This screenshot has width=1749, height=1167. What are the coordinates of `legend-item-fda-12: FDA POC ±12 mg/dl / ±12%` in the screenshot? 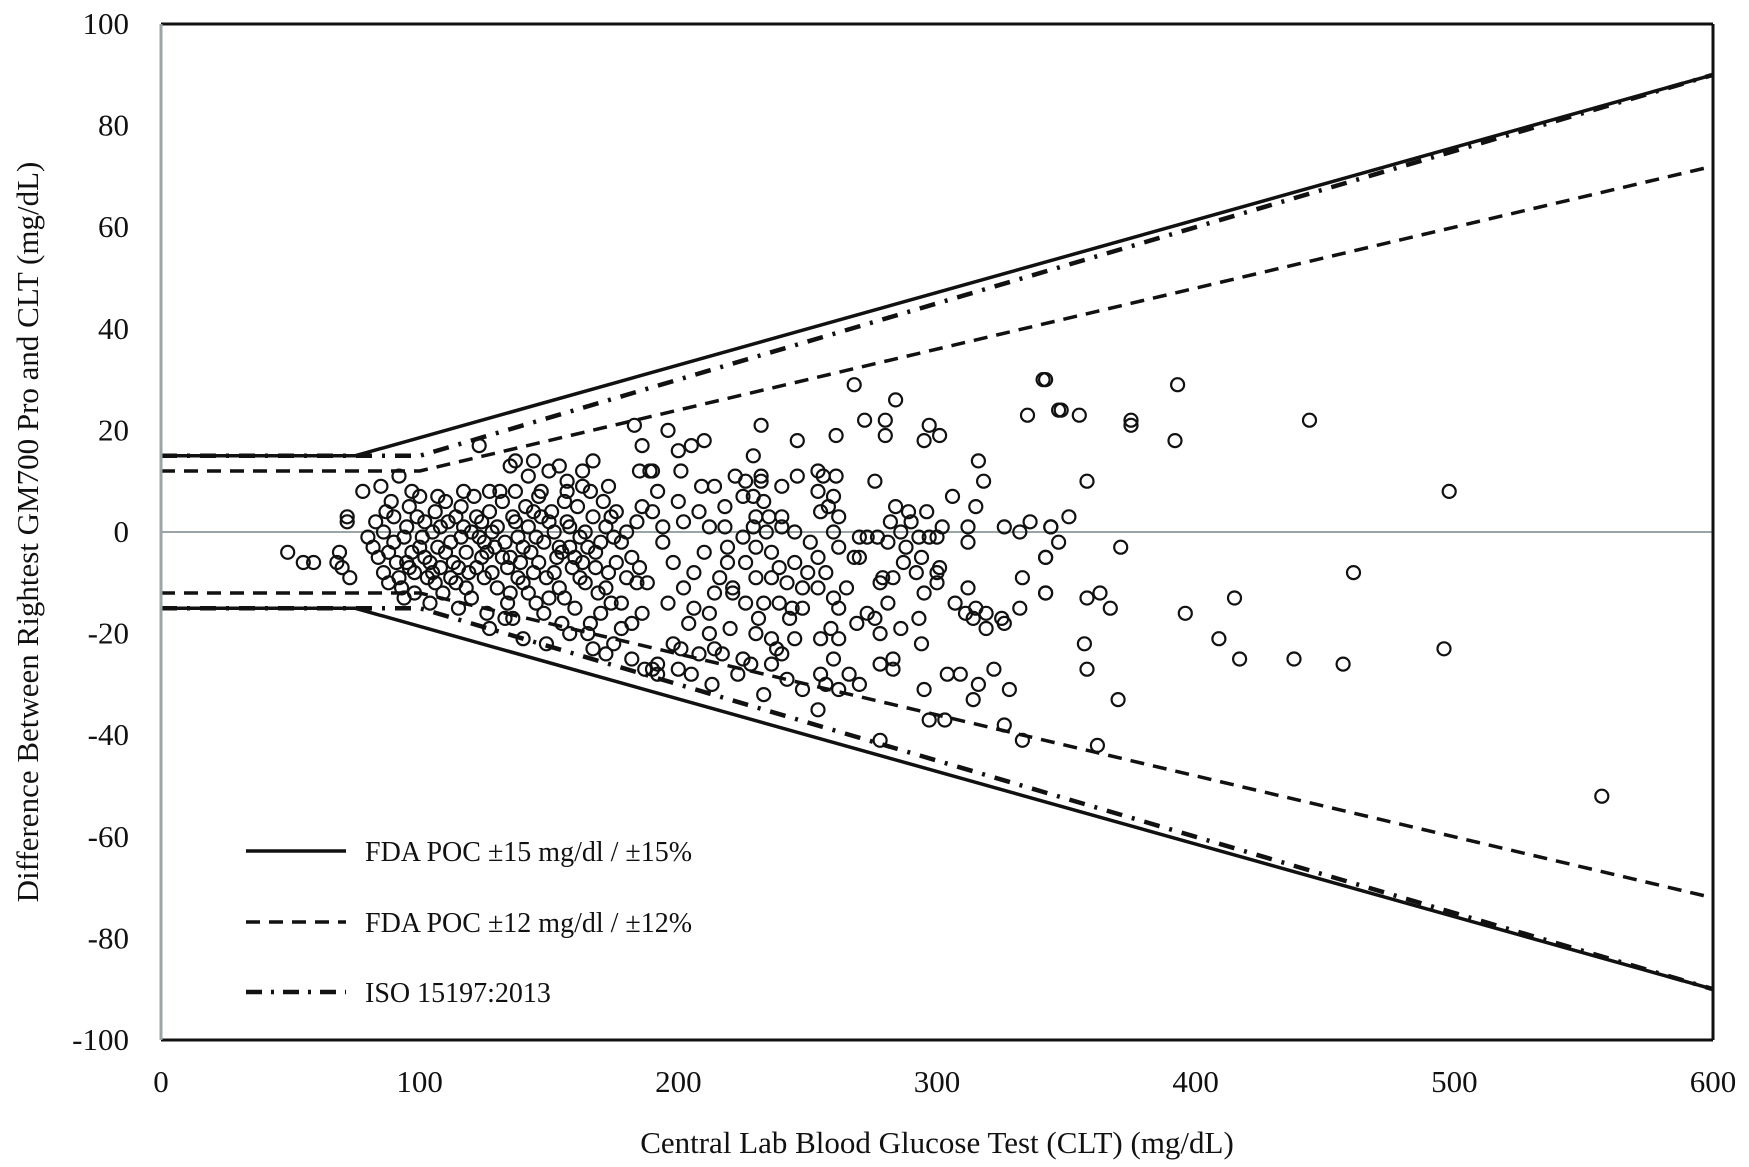 It's located at (469, 923).